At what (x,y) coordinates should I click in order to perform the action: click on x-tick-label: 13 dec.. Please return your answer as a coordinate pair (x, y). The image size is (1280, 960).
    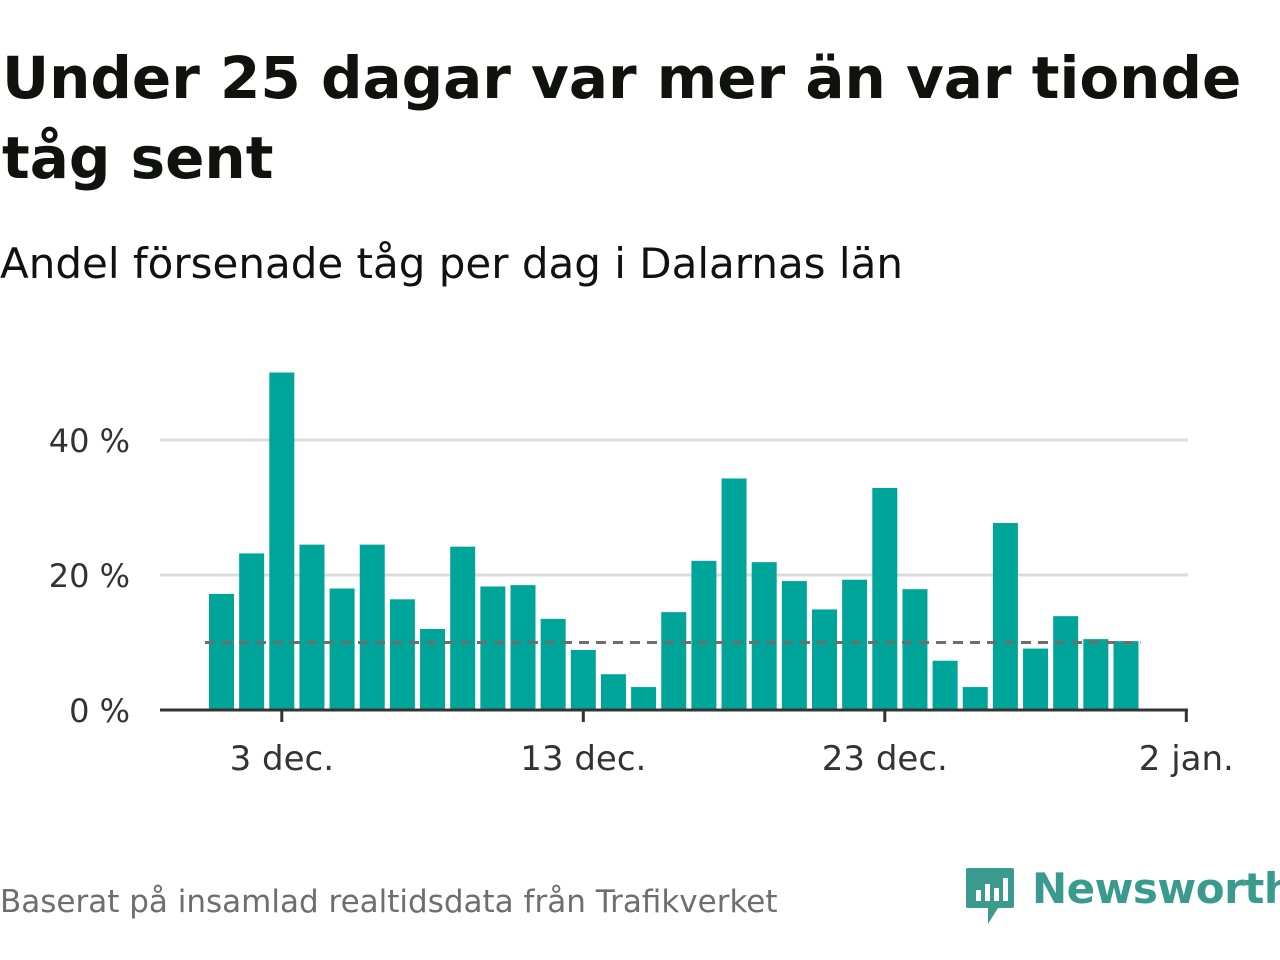
    Looking at the image, I should click on (583, 759).